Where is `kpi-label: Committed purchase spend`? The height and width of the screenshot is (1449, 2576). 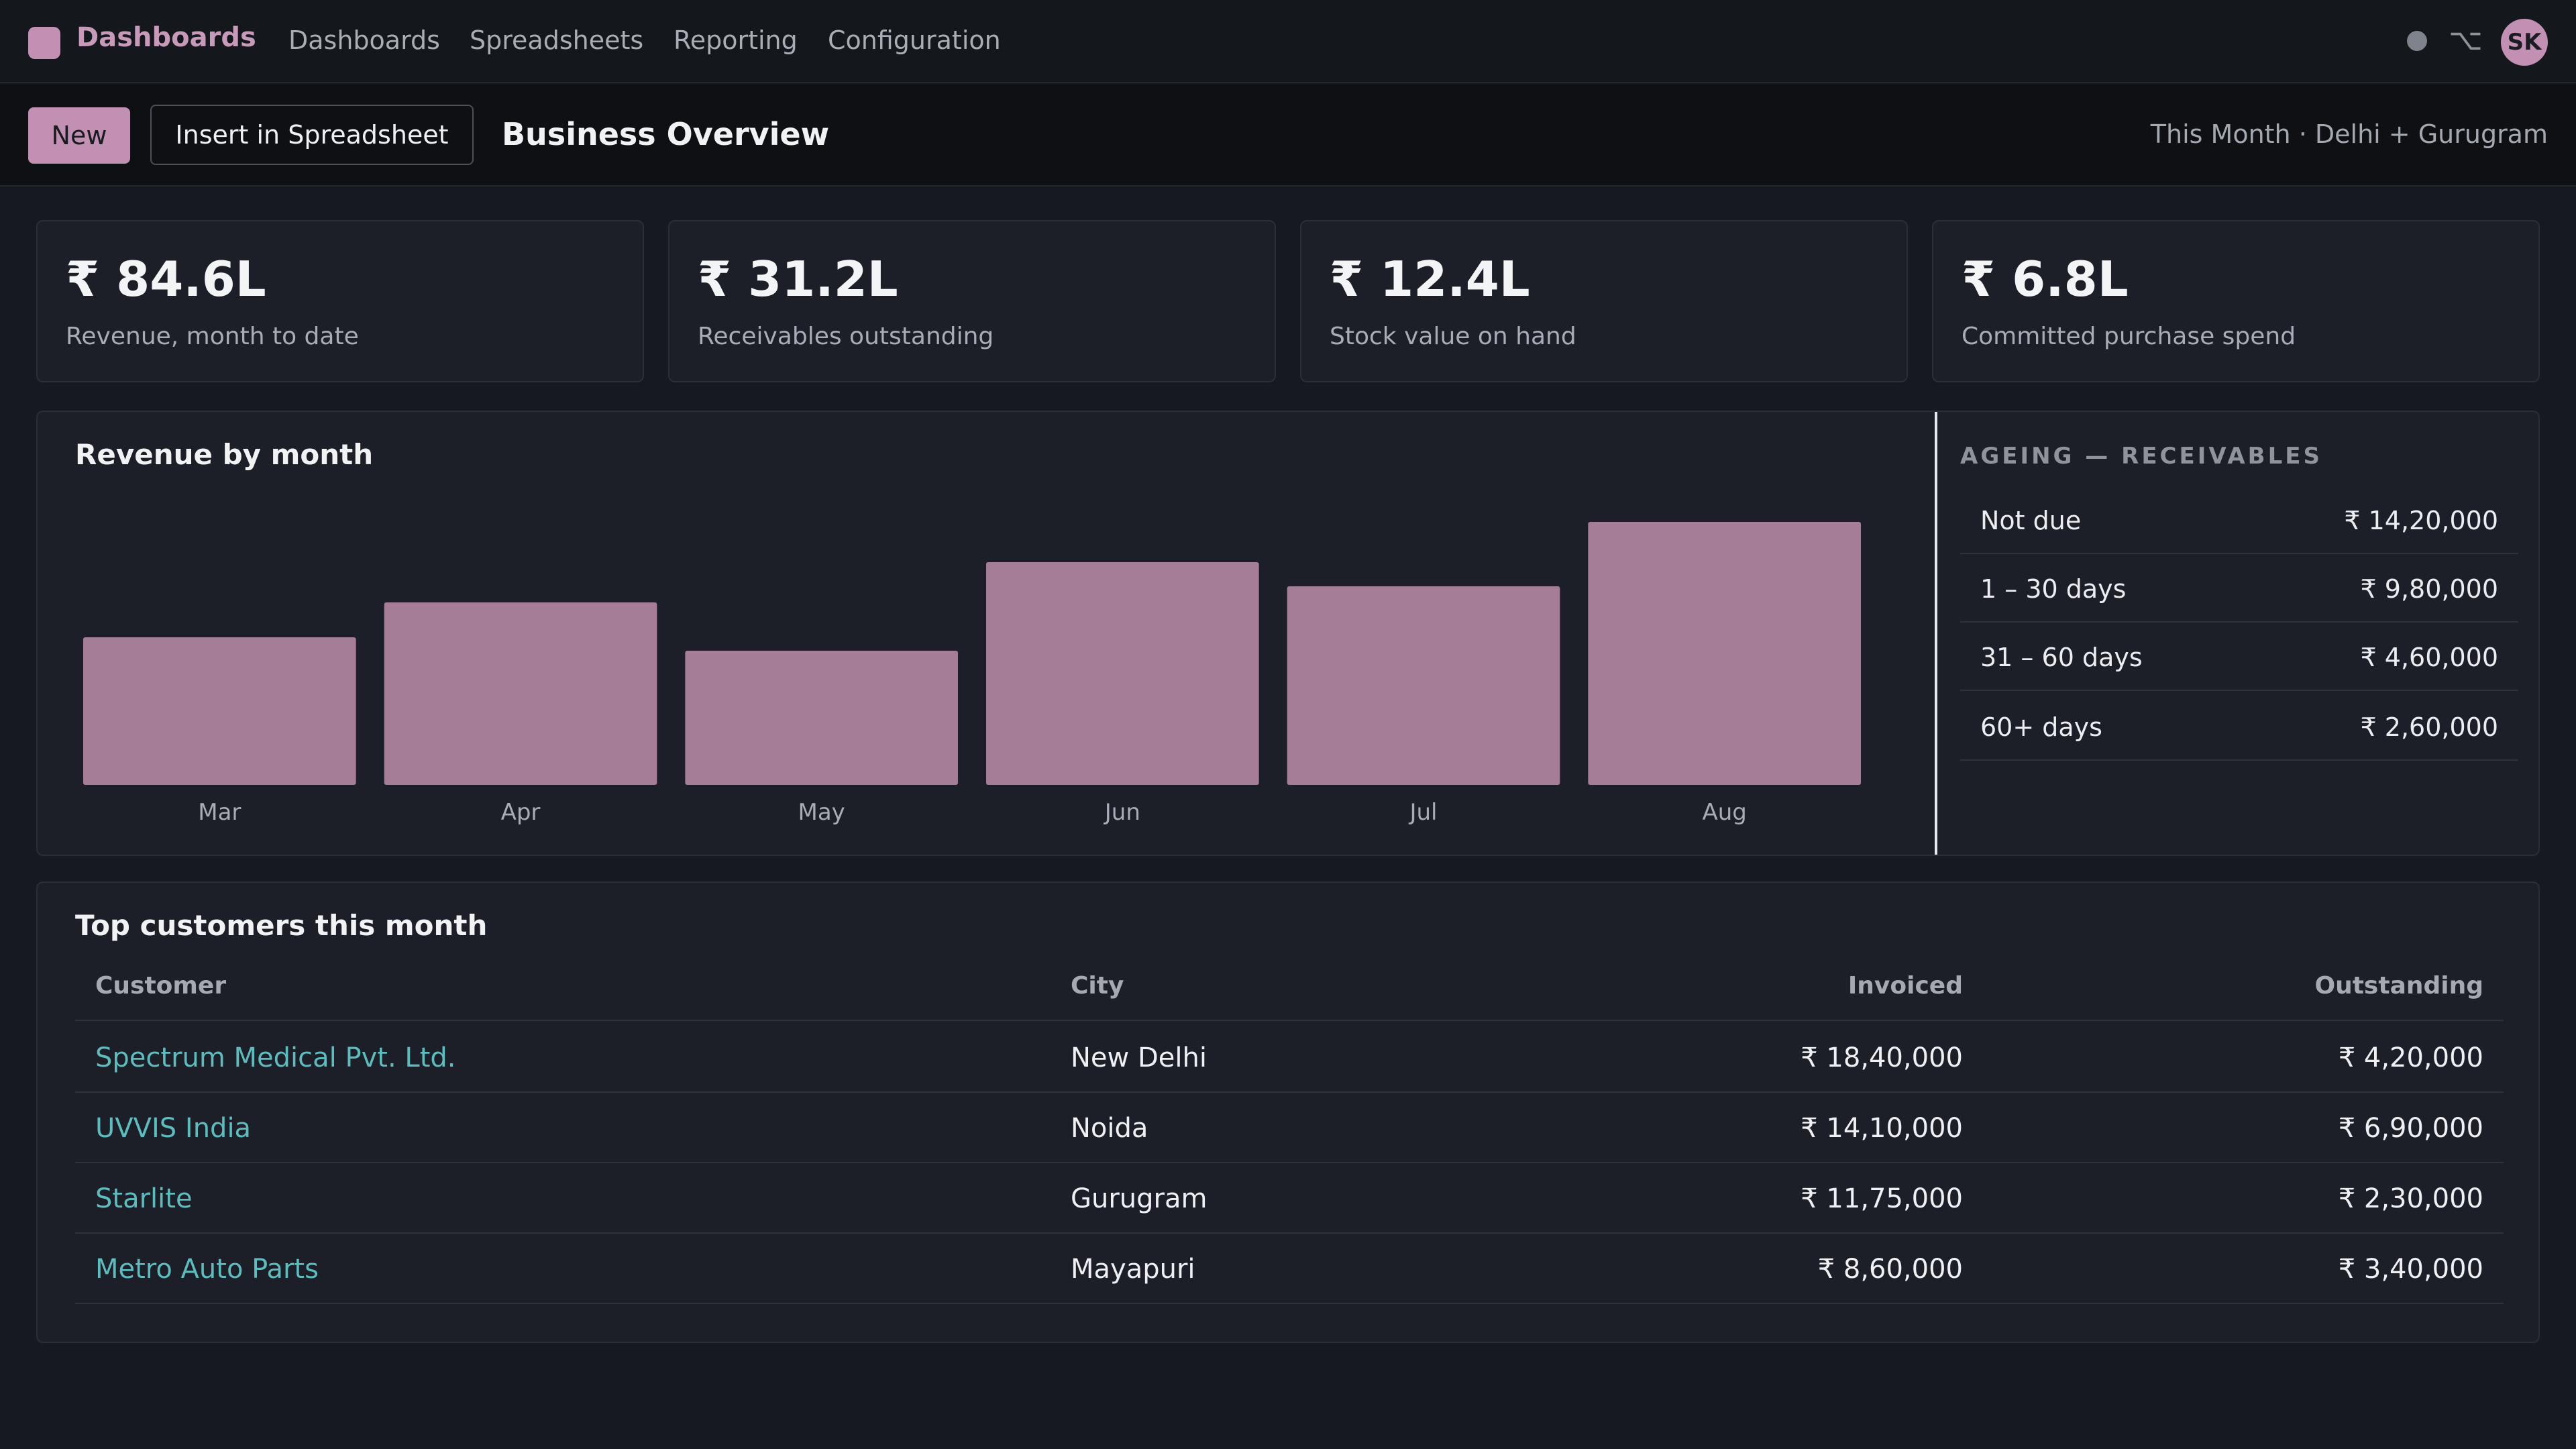
kpi-label: Committed purchase spend is located at coordinates (2129, 336).